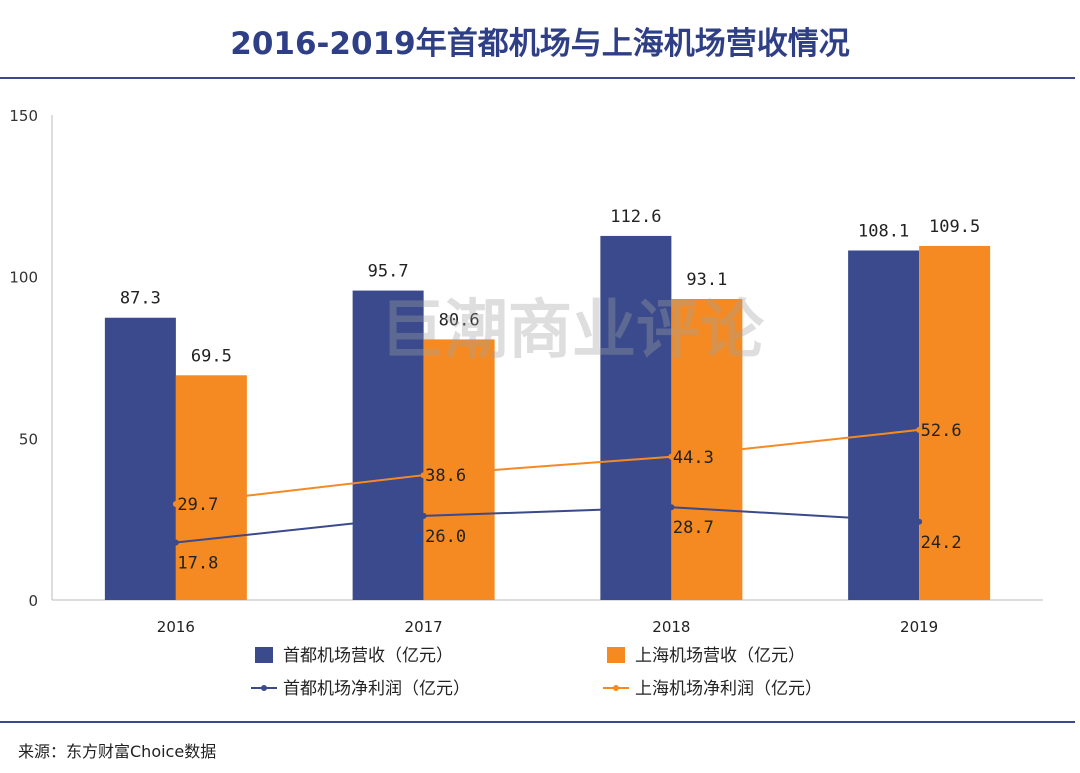  I want to click on x-tick-label: 2019, so click(919, 627).